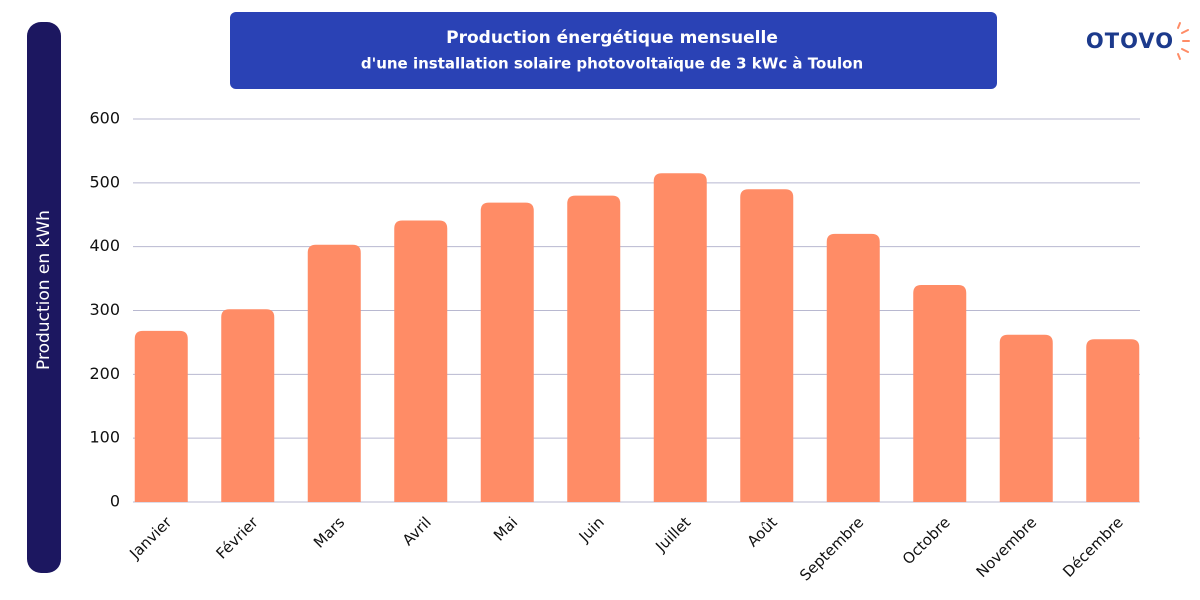 The height and width of the screenshot is (600, 1200). Describe the element at coordinates (329, 532) in the screenshot. I see `x-tick-label: Mars` at that location.